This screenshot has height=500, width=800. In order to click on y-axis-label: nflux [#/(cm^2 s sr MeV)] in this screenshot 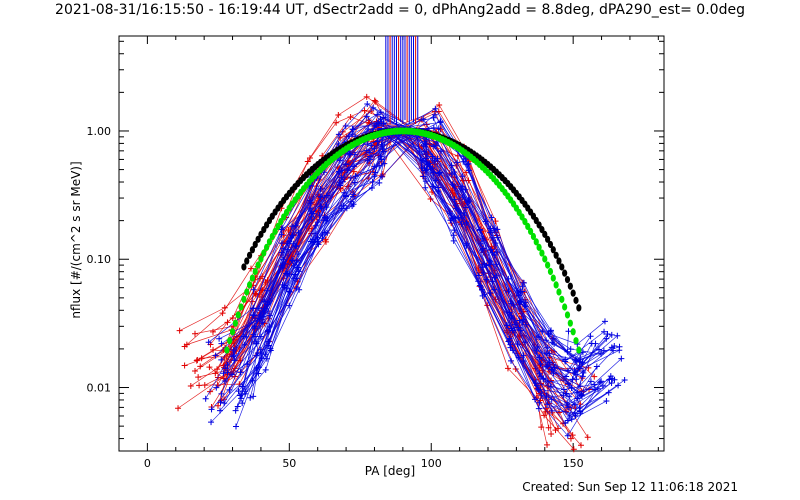, I will do `click(76, 239)`.